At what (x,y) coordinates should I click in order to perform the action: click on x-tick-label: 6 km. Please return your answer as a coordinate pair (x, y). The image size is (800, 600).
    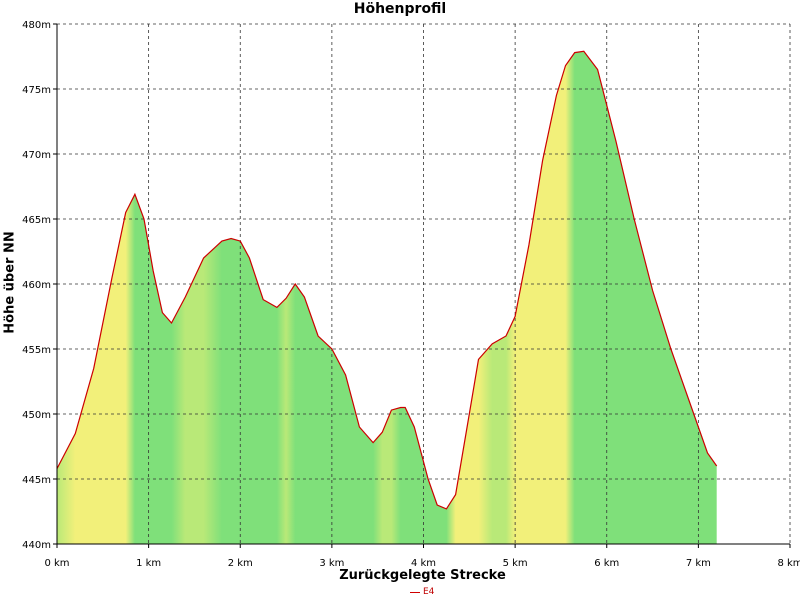
    Looking at the image, I should click on (606, 563).